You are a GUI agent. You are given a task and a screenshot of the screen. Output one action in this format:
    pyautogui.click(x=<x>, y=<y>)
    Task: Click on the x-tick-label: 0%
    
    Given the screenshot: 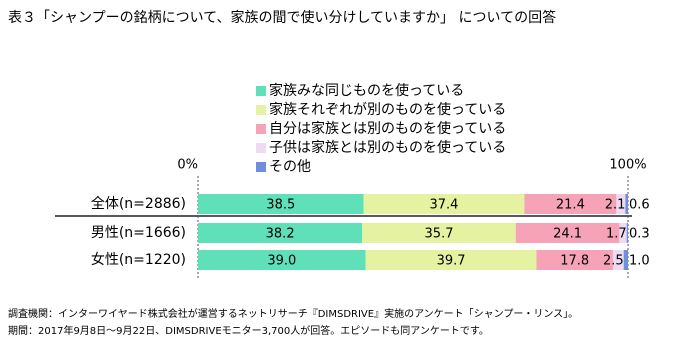 What is the action you would take?
    pyautogui.click(x=187, y=165)
    